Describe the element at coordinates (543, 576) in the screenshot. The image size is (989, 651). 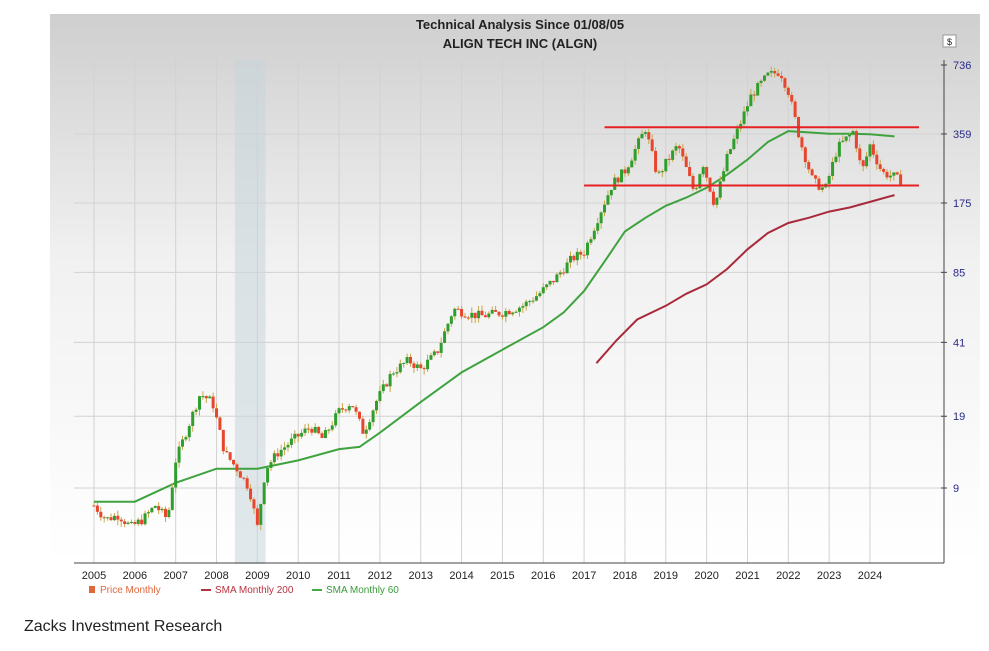
I see `x-tick-label-2016: 2016` at that location.